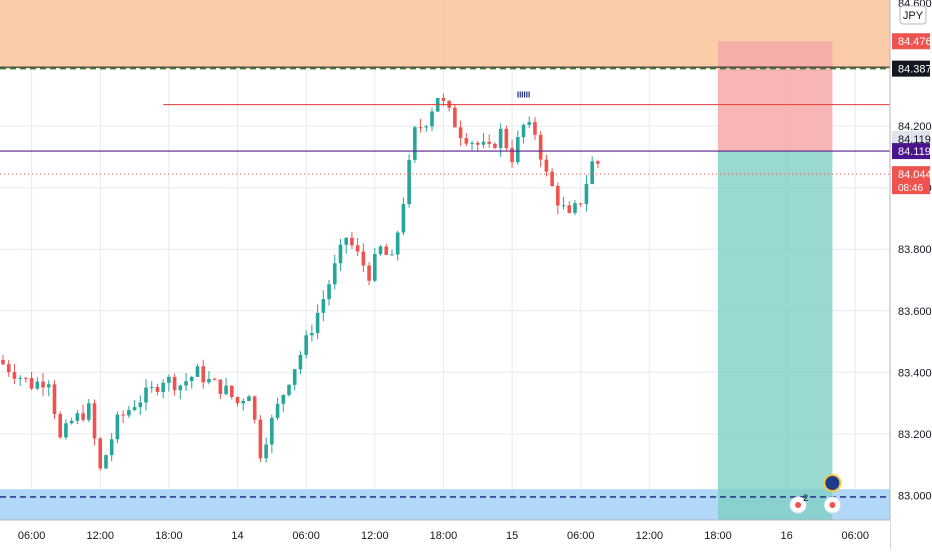 The height and width of the screenshot is (555, 932). I want to click on current-price-label-countdown: 08:46, so click(910, 188).